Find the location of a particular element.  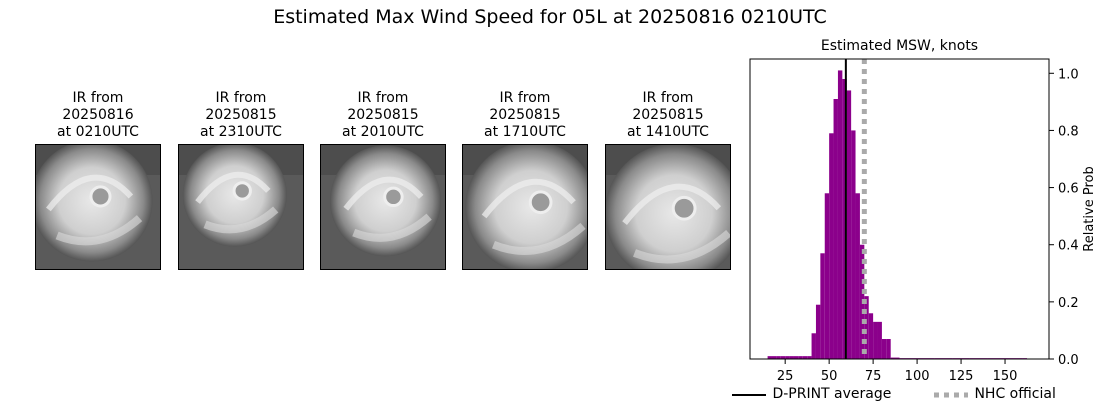

ir-panel-4: IR from 20250815 at 1710UTC is located at coordinates (525, 180).